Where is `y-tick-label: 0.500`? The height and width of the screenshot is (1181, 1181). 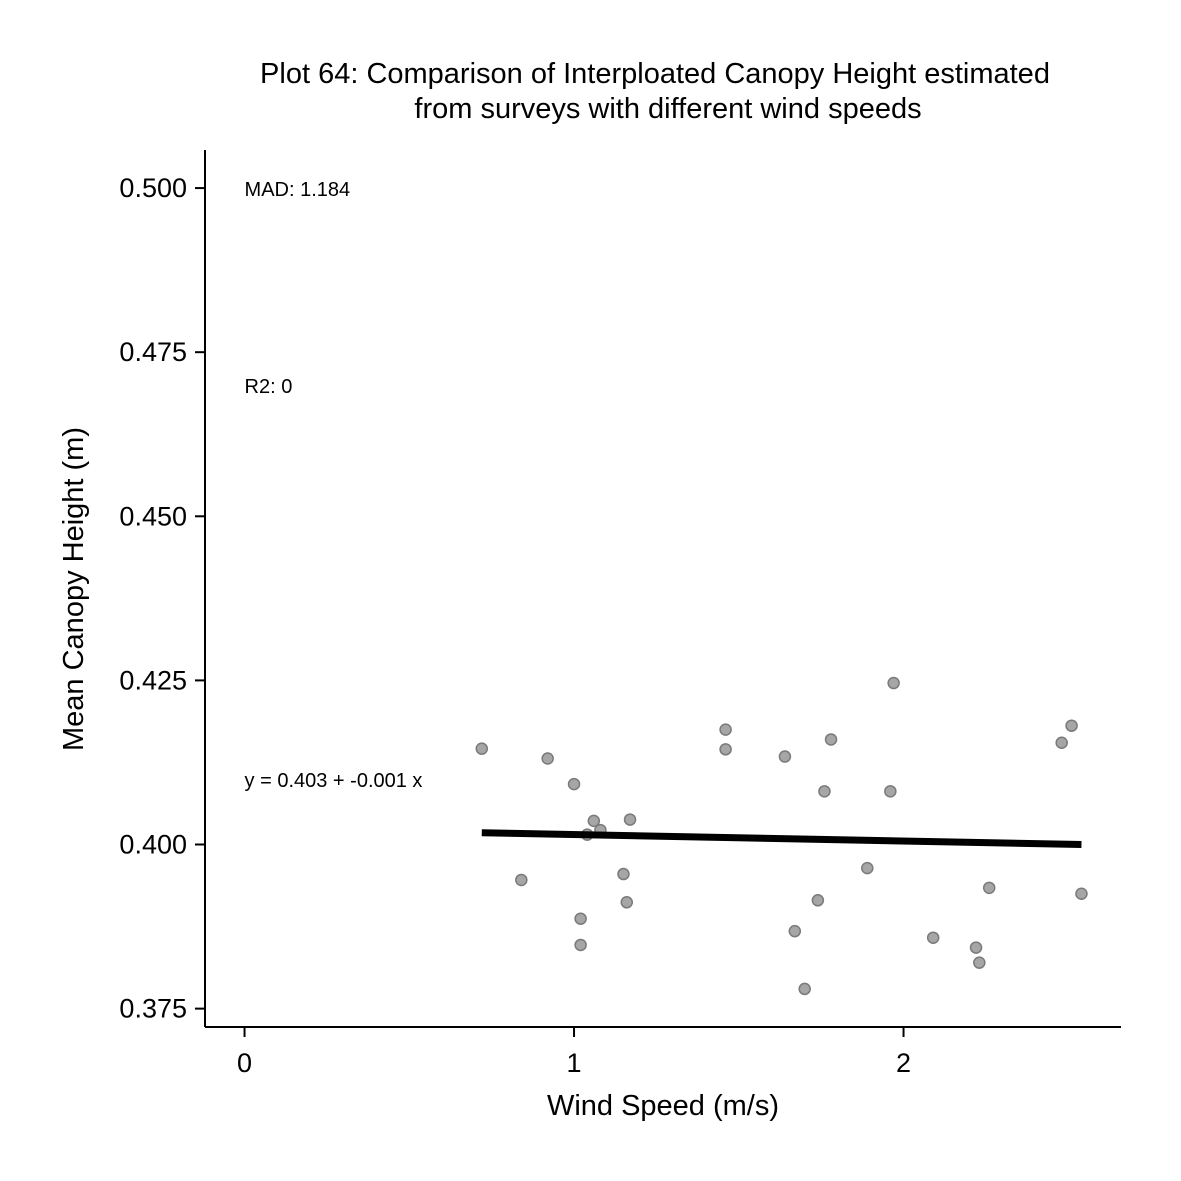
y-tick-label: 0.500 is located at coordinates (153, 188).